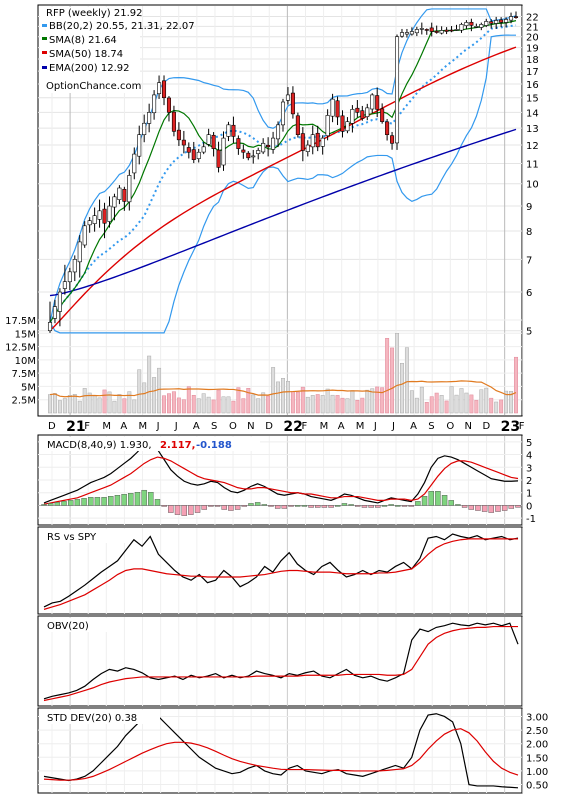 This screenshot has height=796, width=566. What do you see at coordinates (25, 334) in the screenshot?
I see `volume-tick-label: 15M` at bounding box center [25, 334].